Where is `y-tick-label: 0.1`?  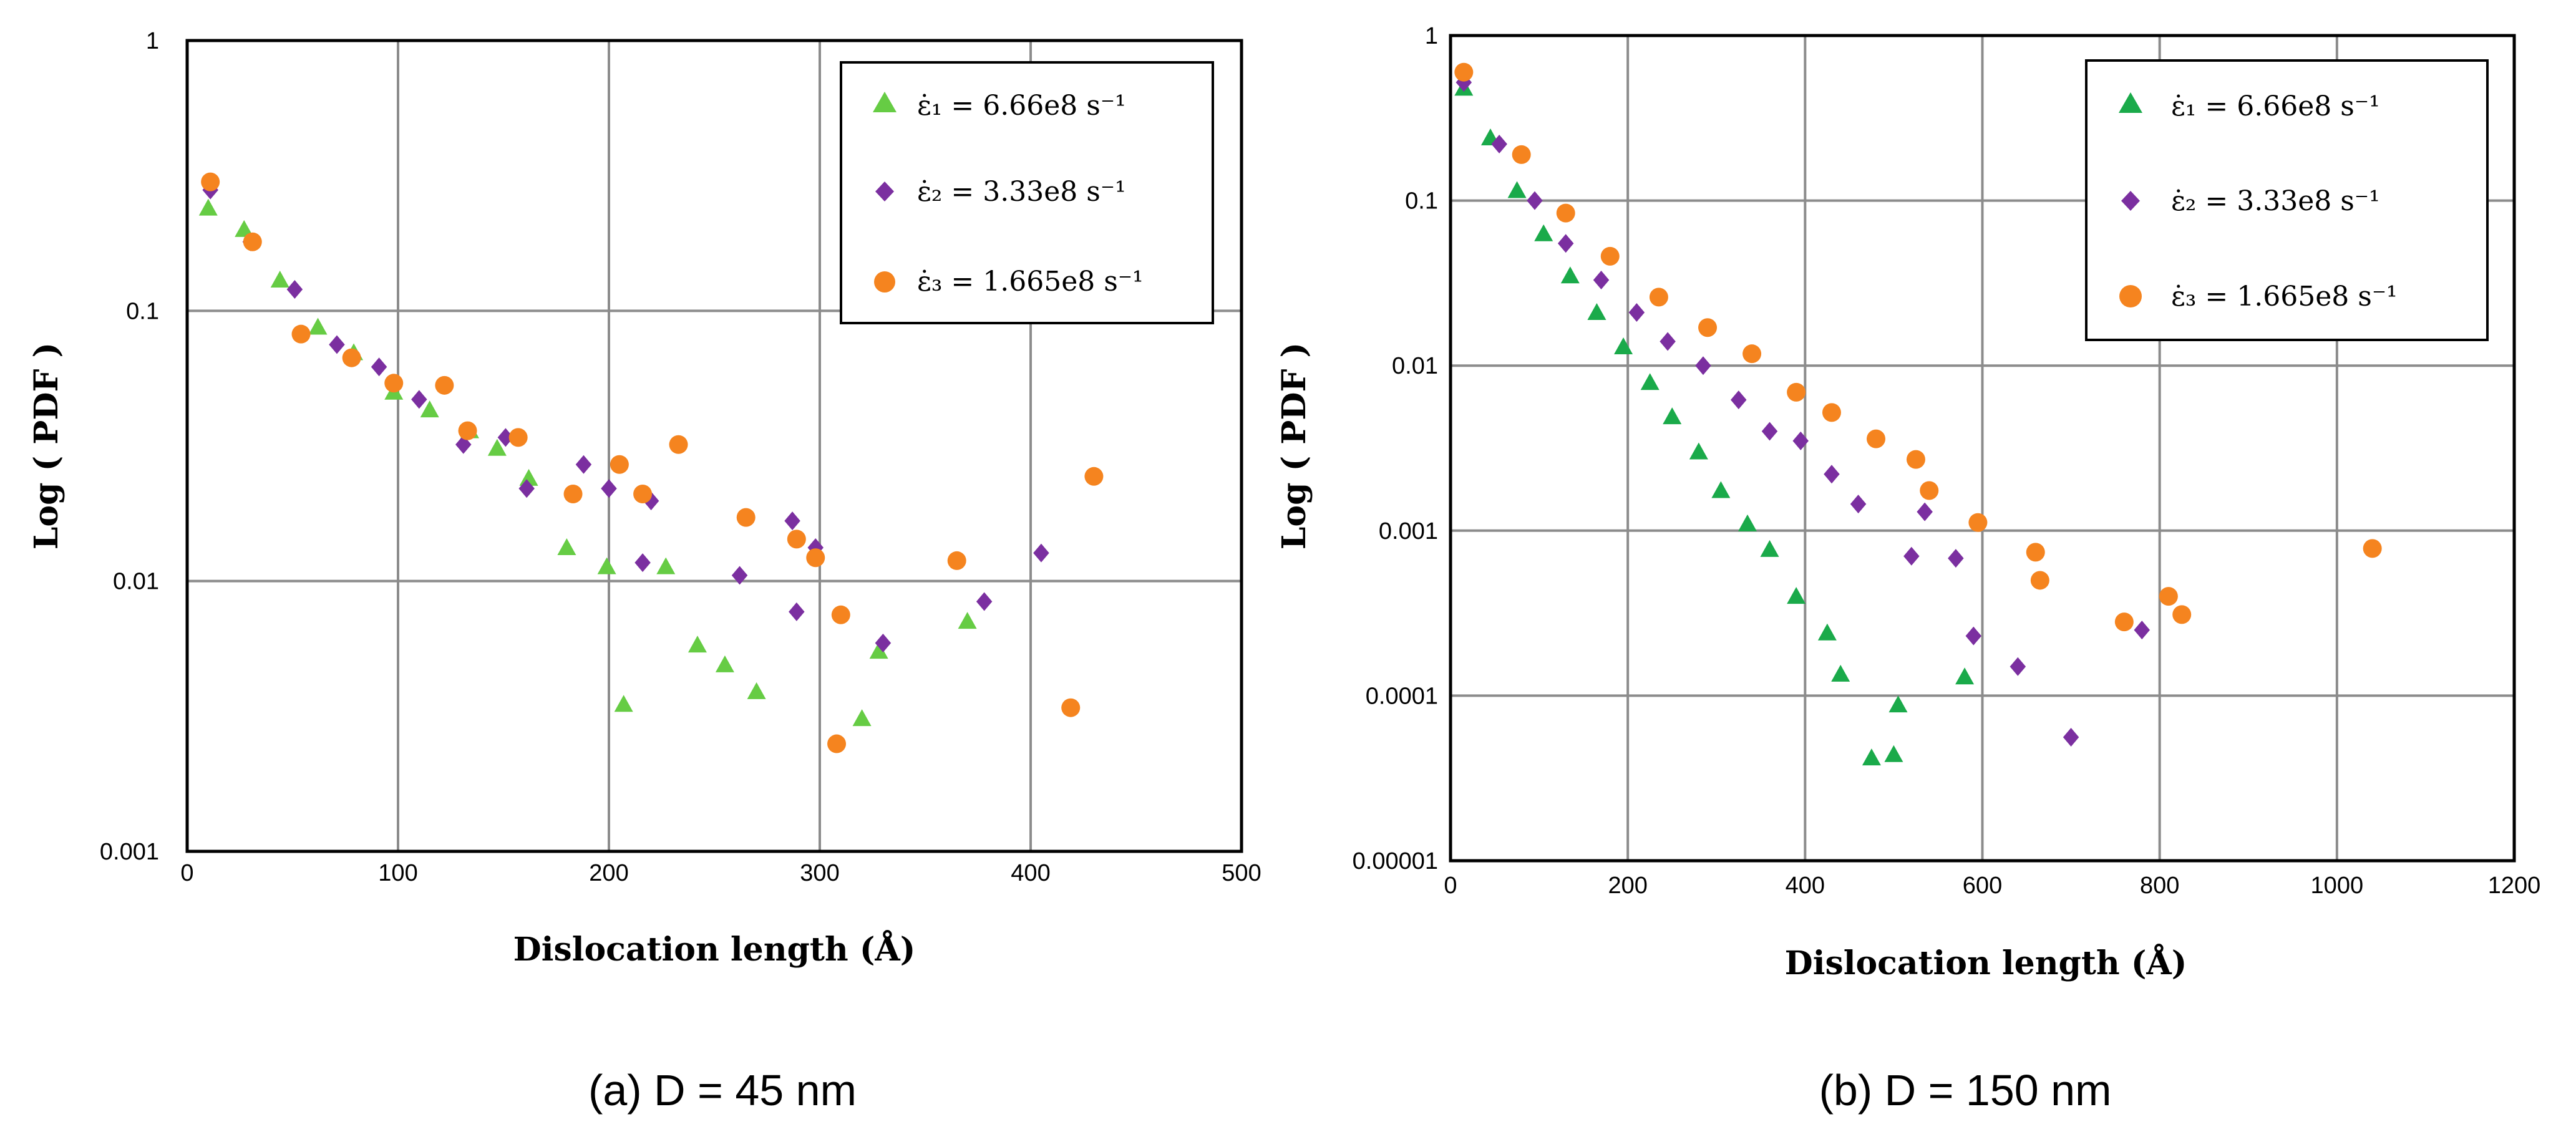 y-tick-label: 0.1 is located at coordinates (1421, 202).